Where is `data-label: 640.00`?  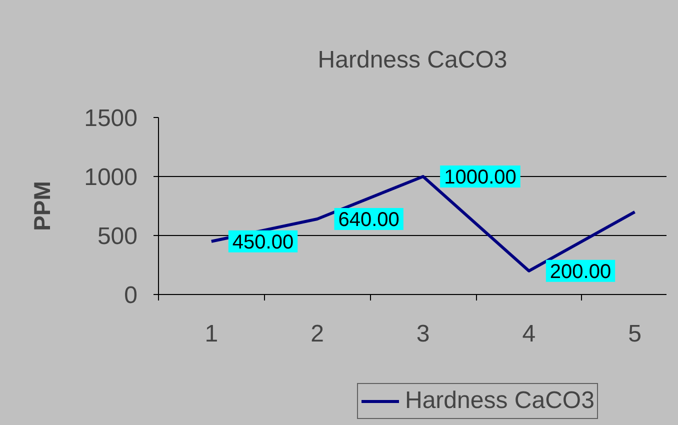
data-label: 640.00 is located at coordinates (369, 219).